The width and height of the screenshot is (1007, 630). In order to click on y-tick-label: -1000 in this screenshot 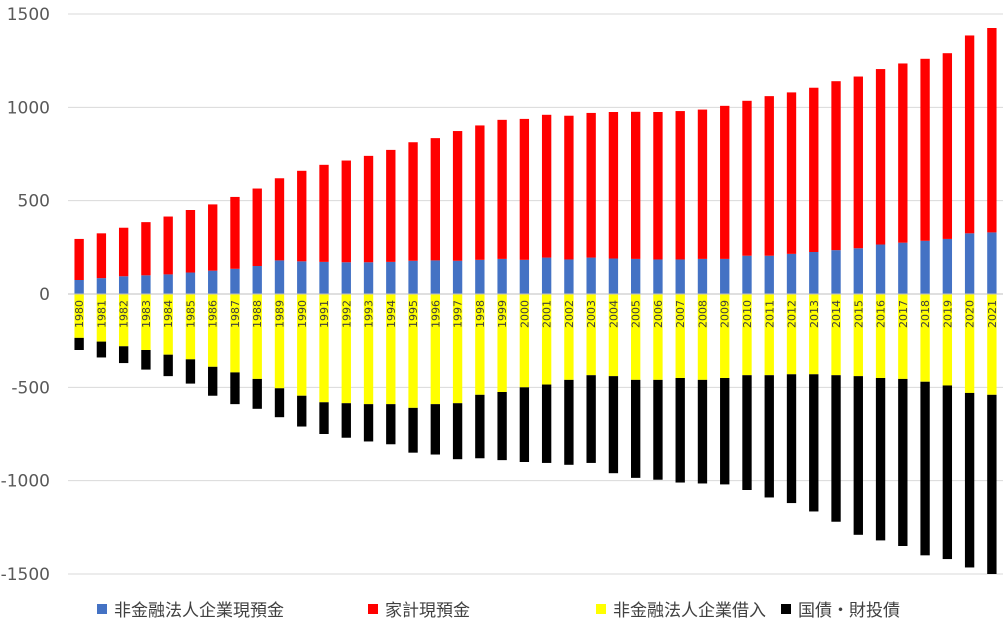, I will do `click(25, 482)`.